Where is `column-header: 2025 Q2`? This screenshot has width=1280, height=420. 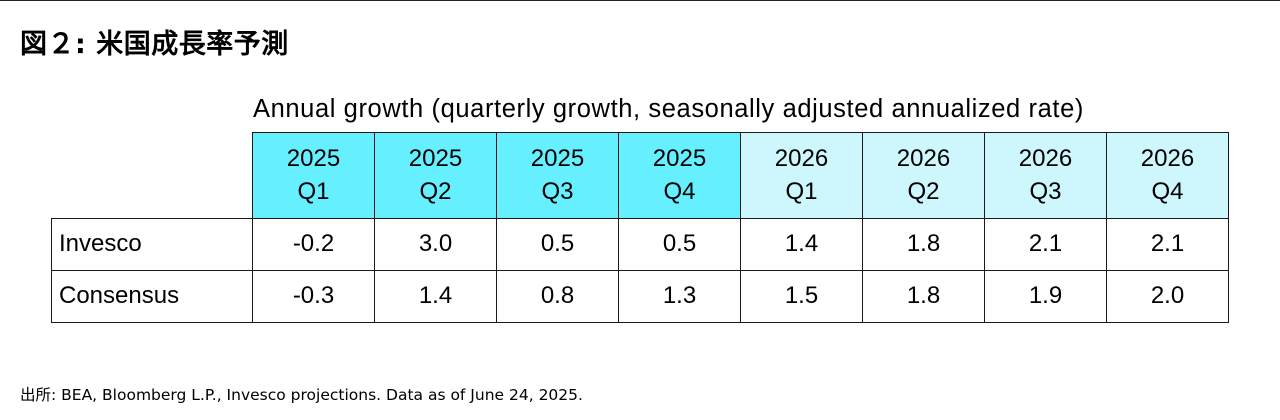 column-header: 2025 Q2 is located at coordinates (435, 175).